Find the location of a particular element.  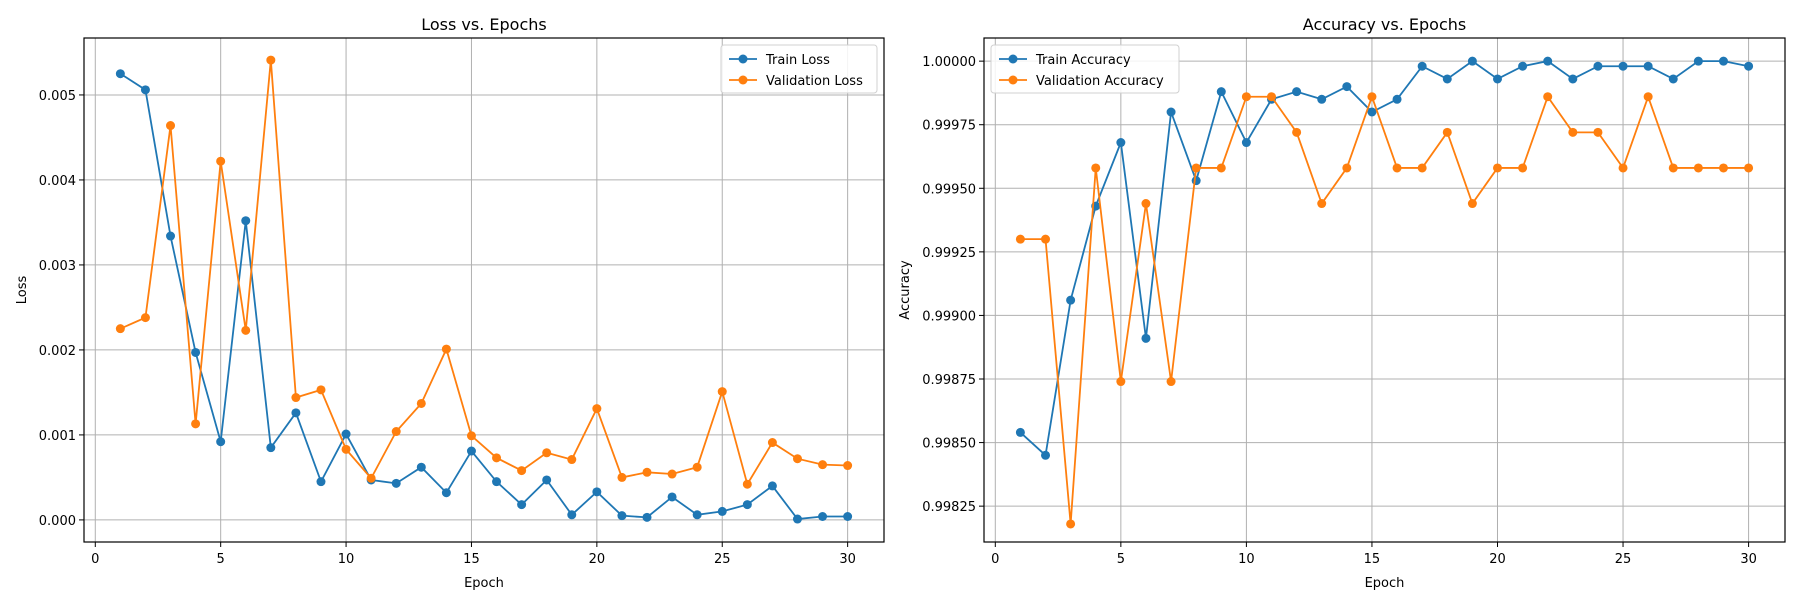

y-tick-label: 0.005 is located at coordinates (57, 96).